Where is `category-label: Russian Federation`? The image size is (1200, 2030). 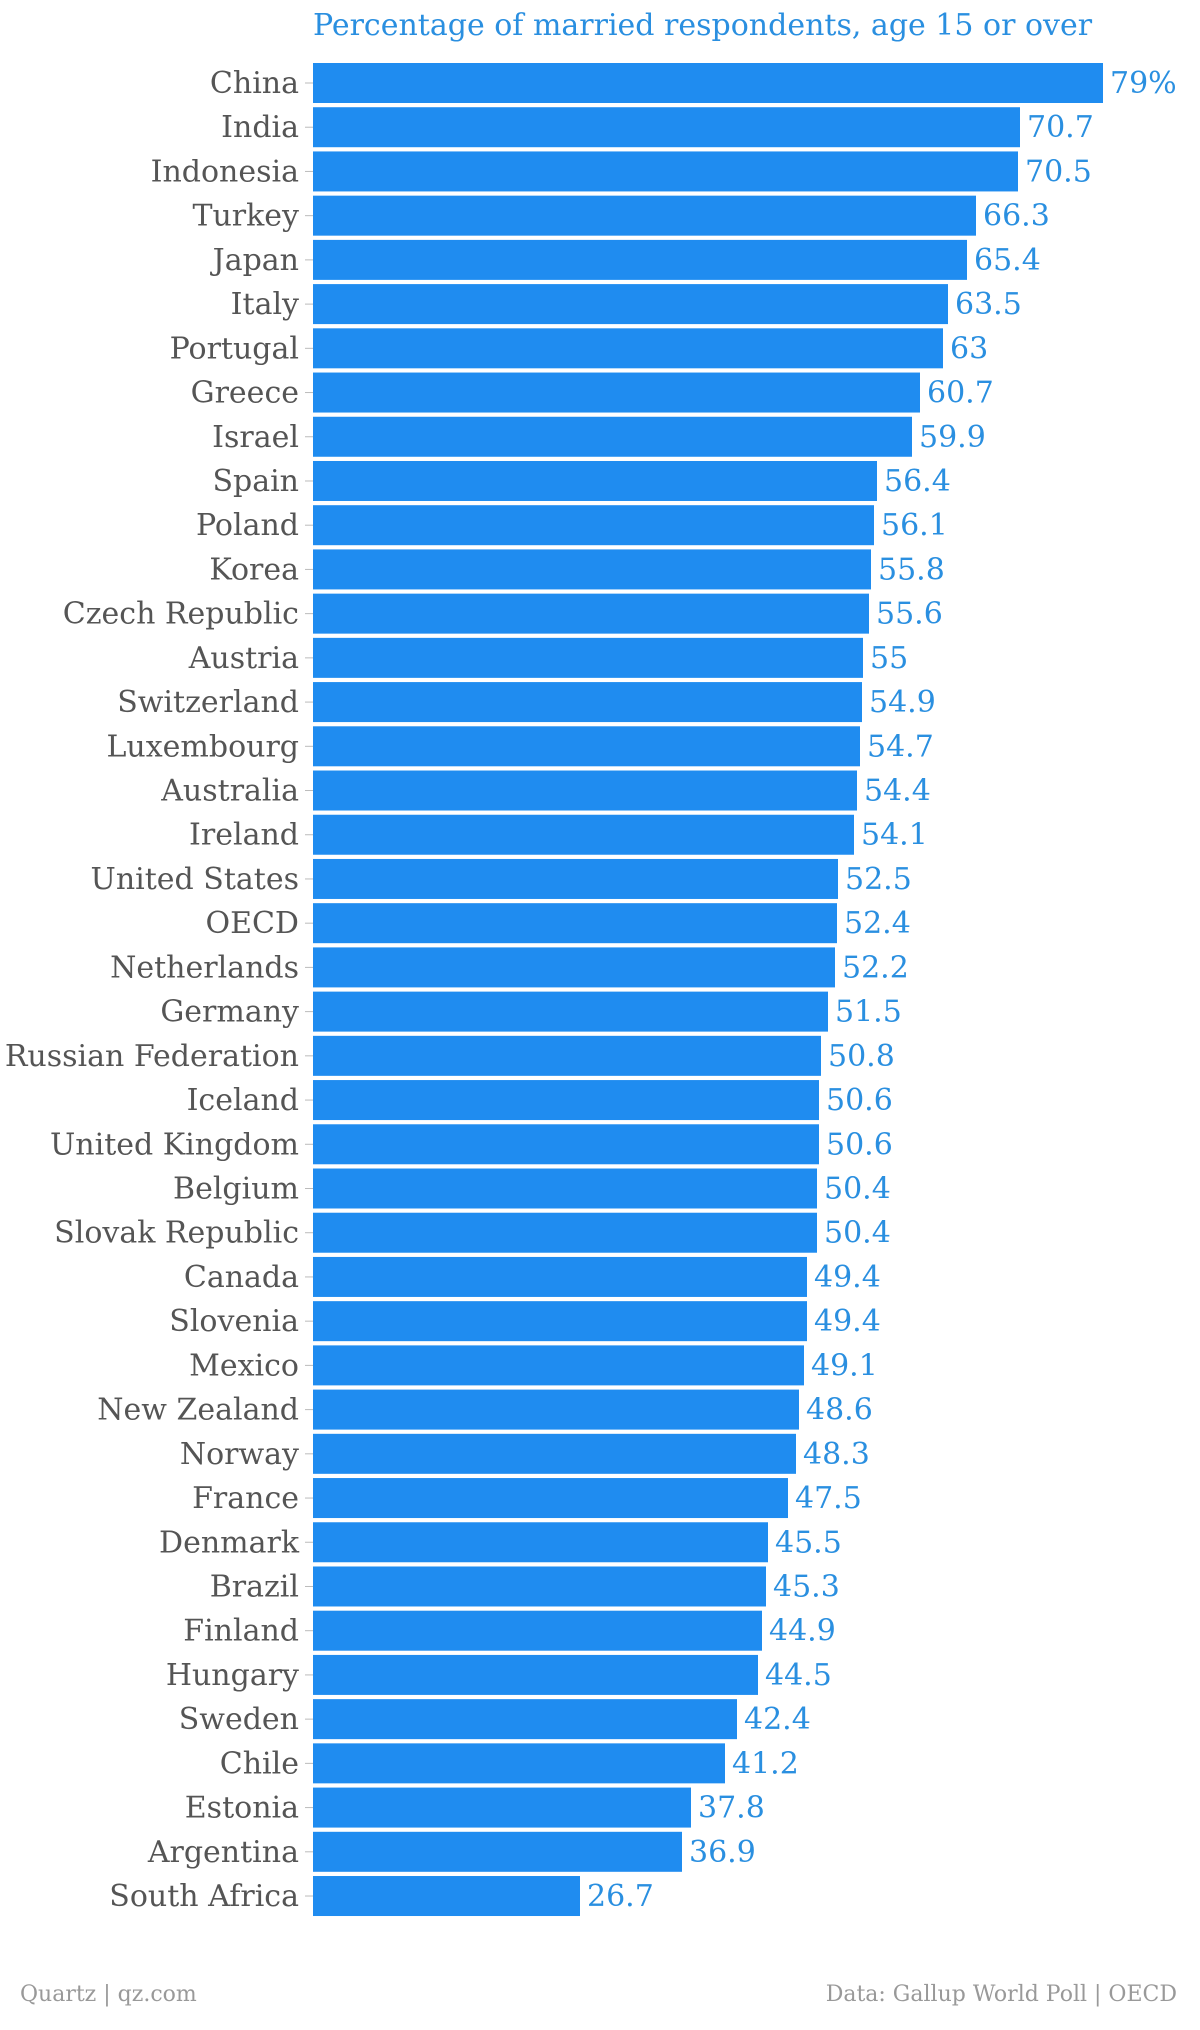
category-label: Russian Federation is located at coordinates (152, 1056).